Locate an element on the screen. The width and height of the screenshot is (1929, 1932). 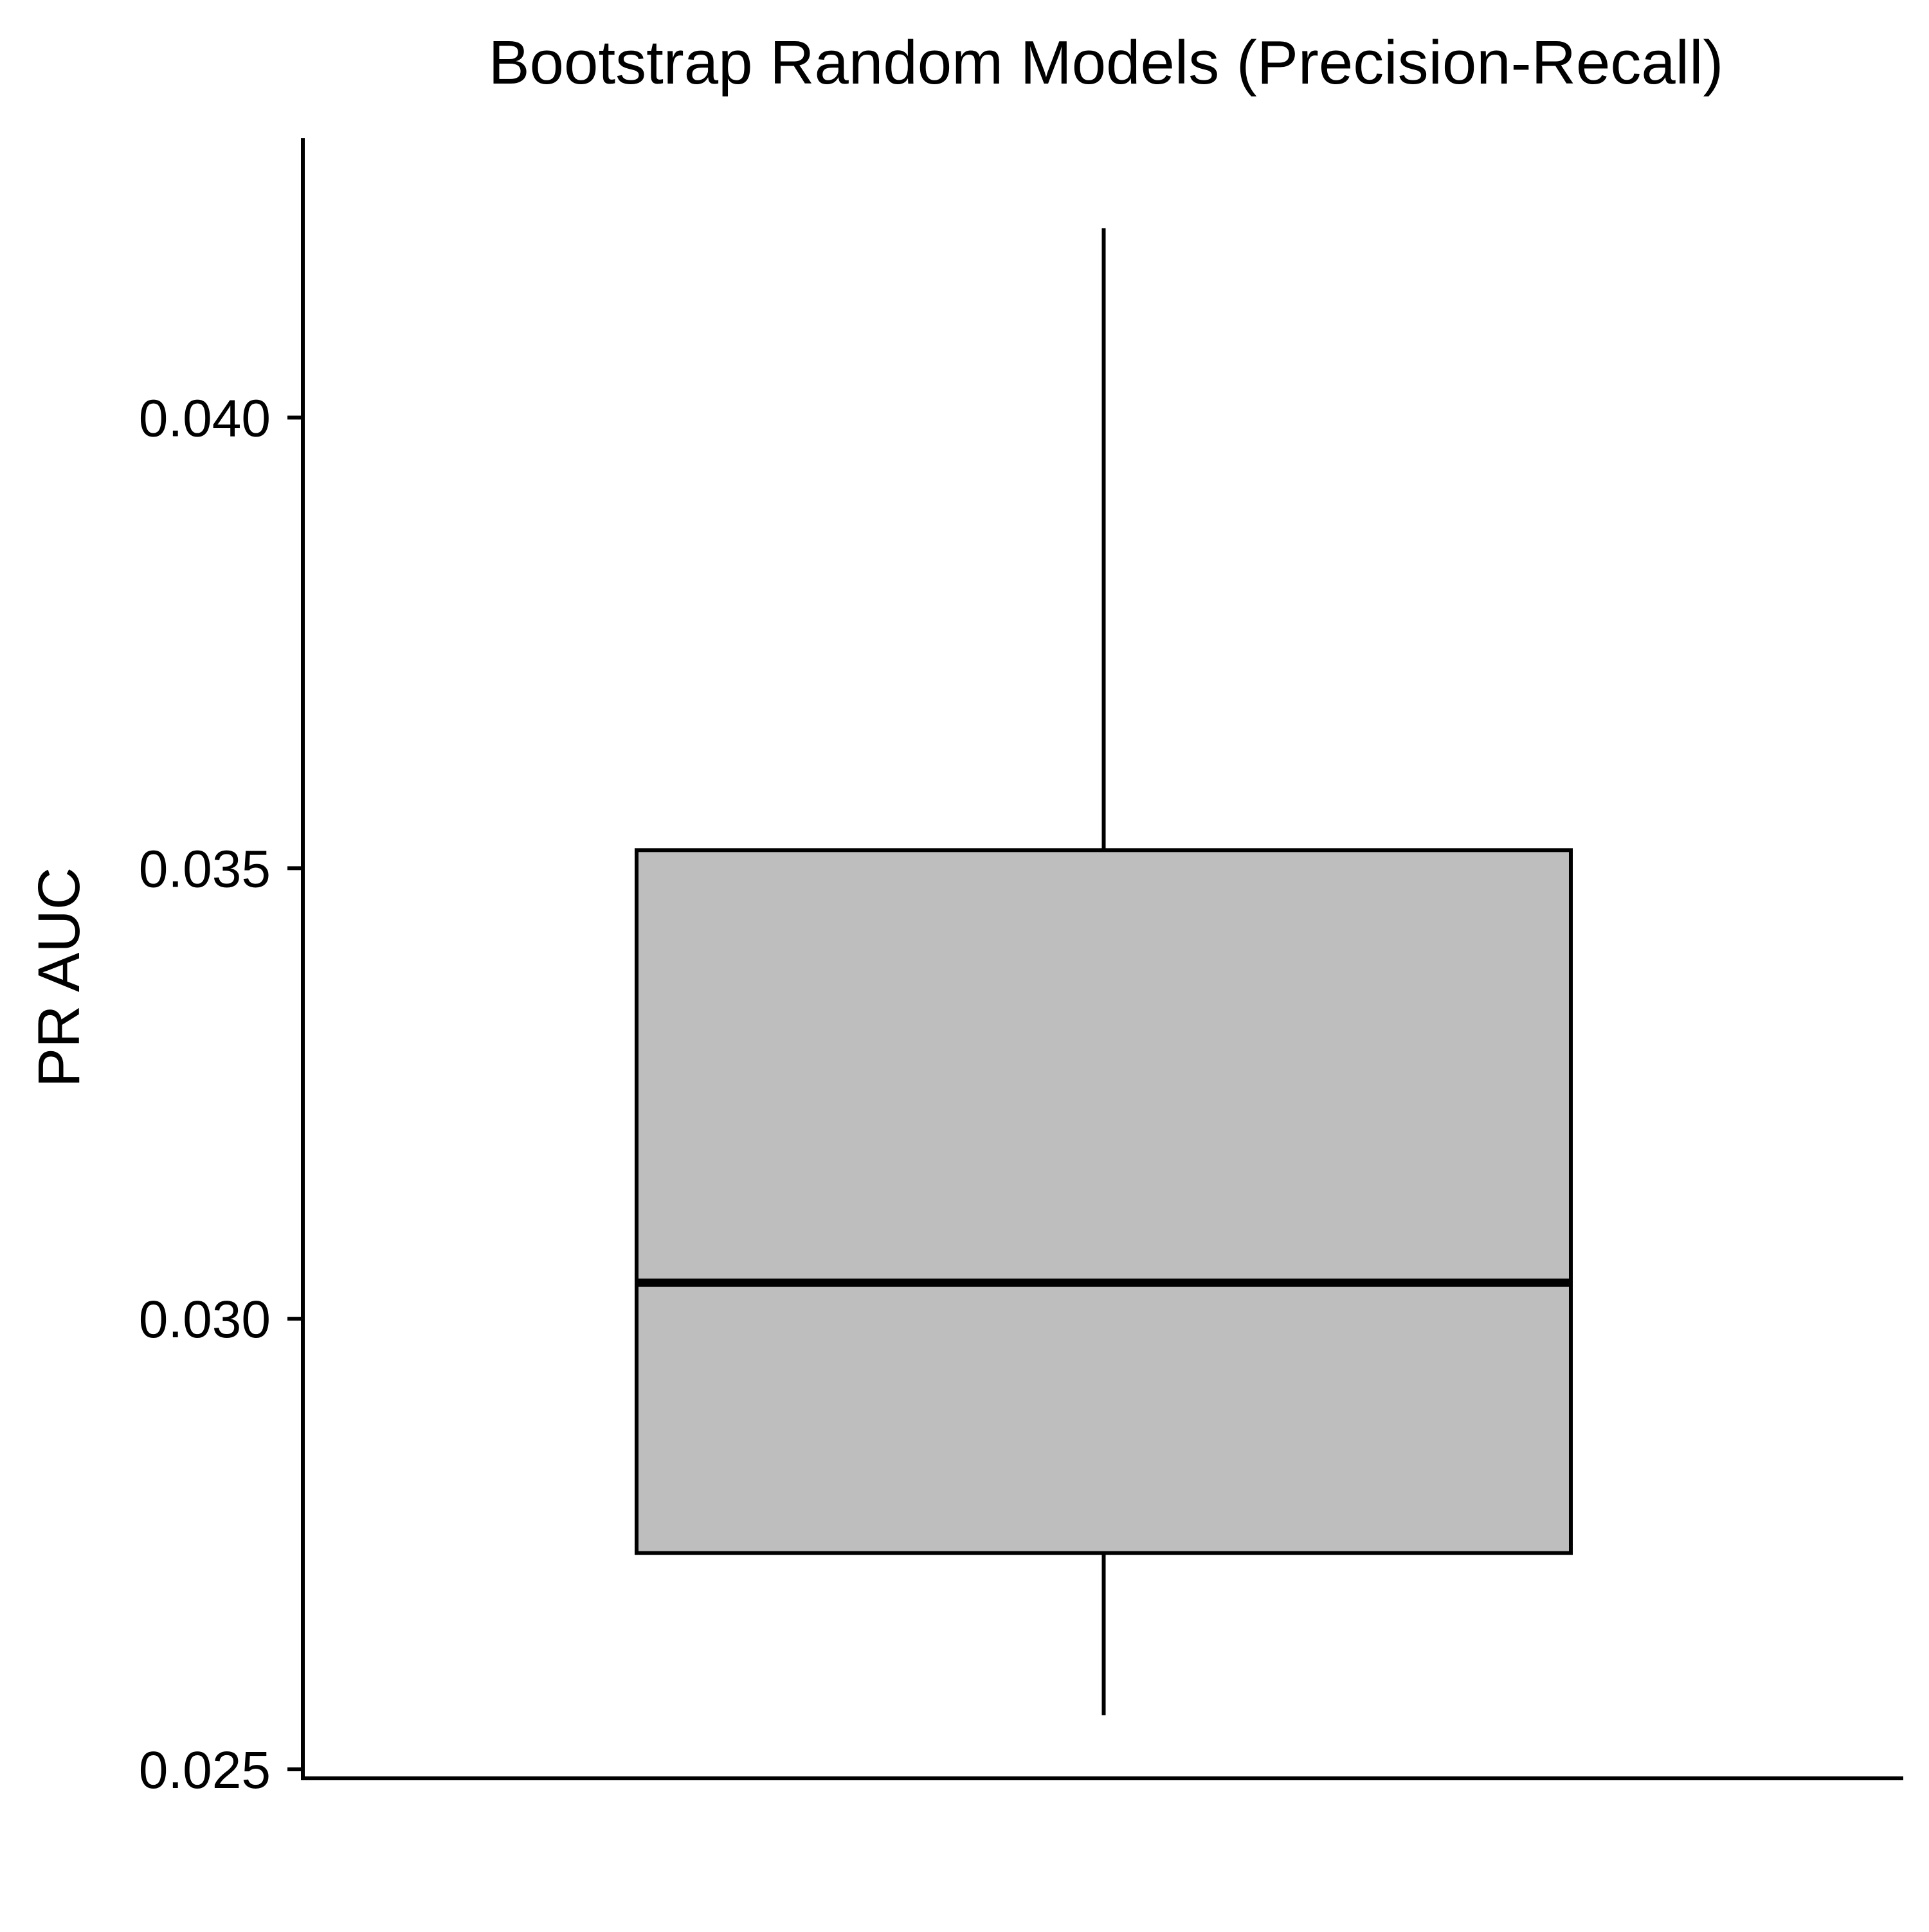
y-tick-label: 0.025 is located at coordinates (205, 1770).